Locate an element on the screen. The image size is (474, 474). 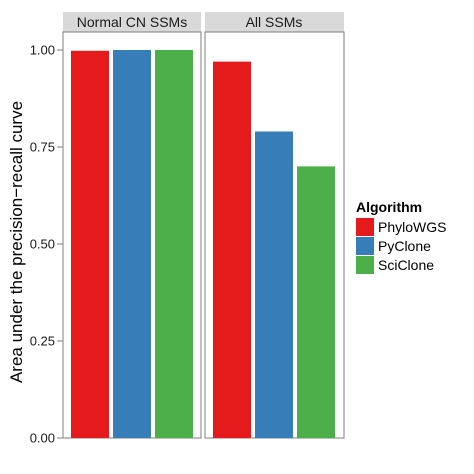
y-axis-label: Area under the precision−recall curve is located at coordinates (16, 242).